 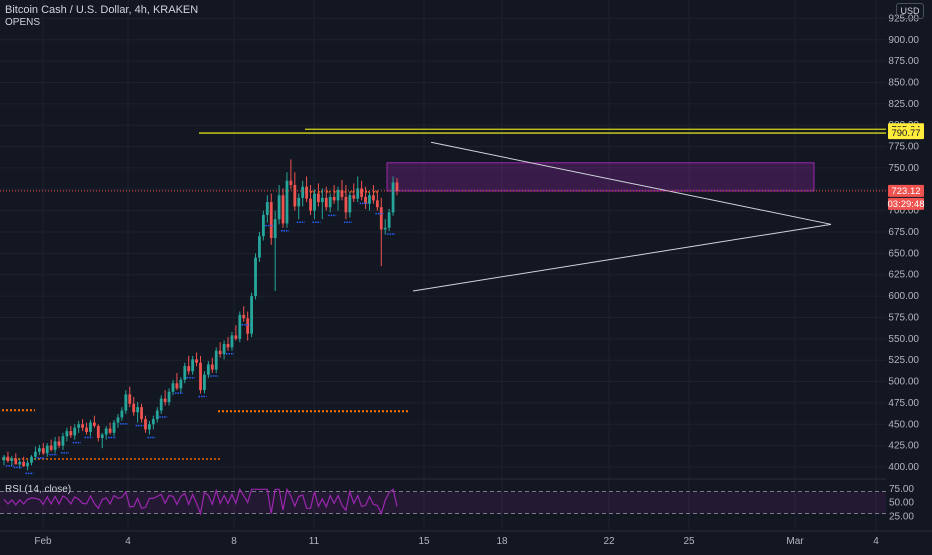 What do you see at coordinates (200, 501) in the screenshot?
I see `rsi-line` at bounding box center [200, 501].